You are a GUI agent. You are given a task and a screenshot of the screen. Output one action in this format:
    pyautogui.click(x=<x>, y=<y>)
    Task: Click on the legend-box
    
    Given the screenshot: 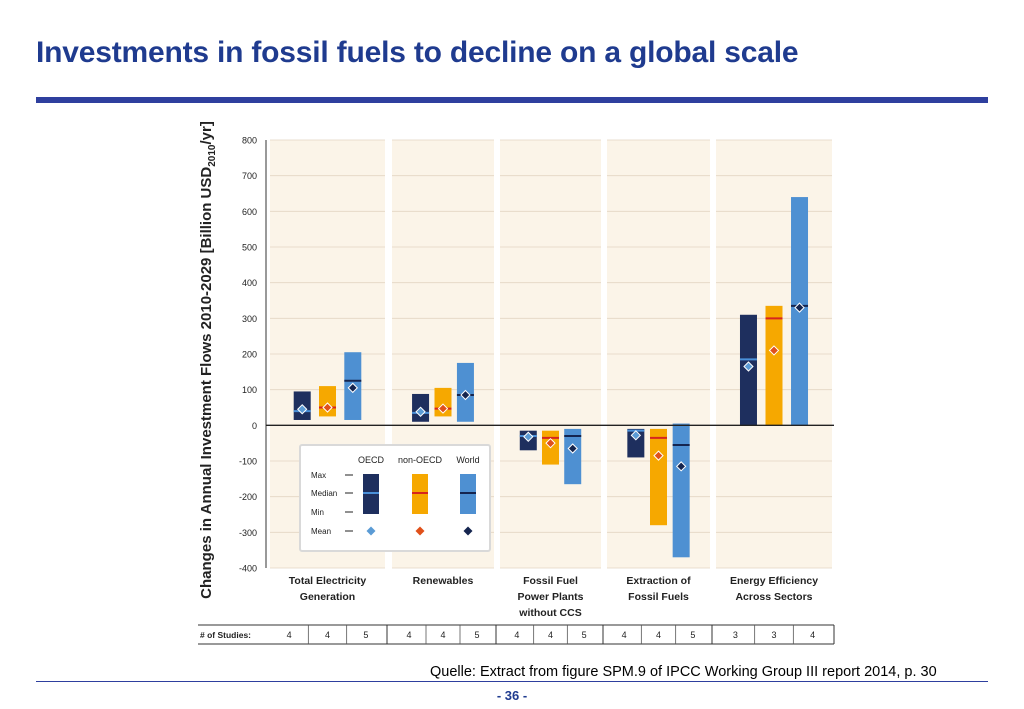 What is the action you would take?
    pyautogui.click(x=395, y=498)
    